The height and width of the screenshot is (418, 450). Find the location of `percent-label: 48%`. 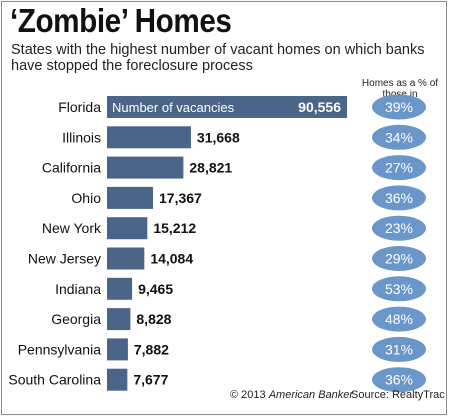

percent-label: 48% is located at coordinates (399, 319).